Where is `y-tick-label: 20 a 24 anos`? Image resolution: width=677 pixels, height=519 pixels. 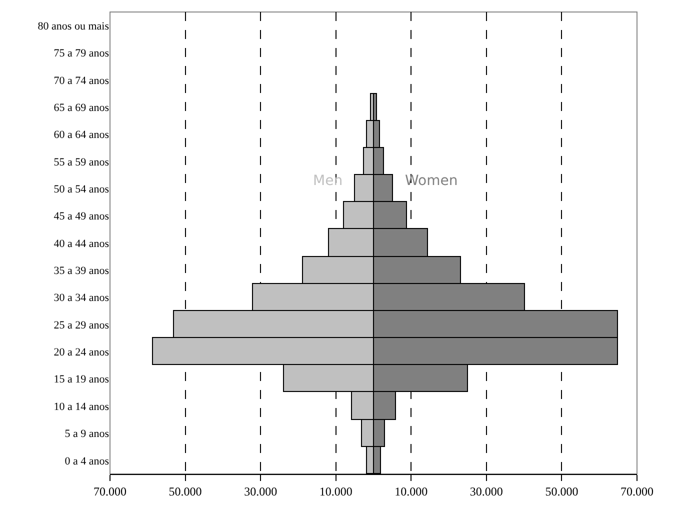
y-tick-label: 20 a 24 anos is located at coordinates (81, 352).